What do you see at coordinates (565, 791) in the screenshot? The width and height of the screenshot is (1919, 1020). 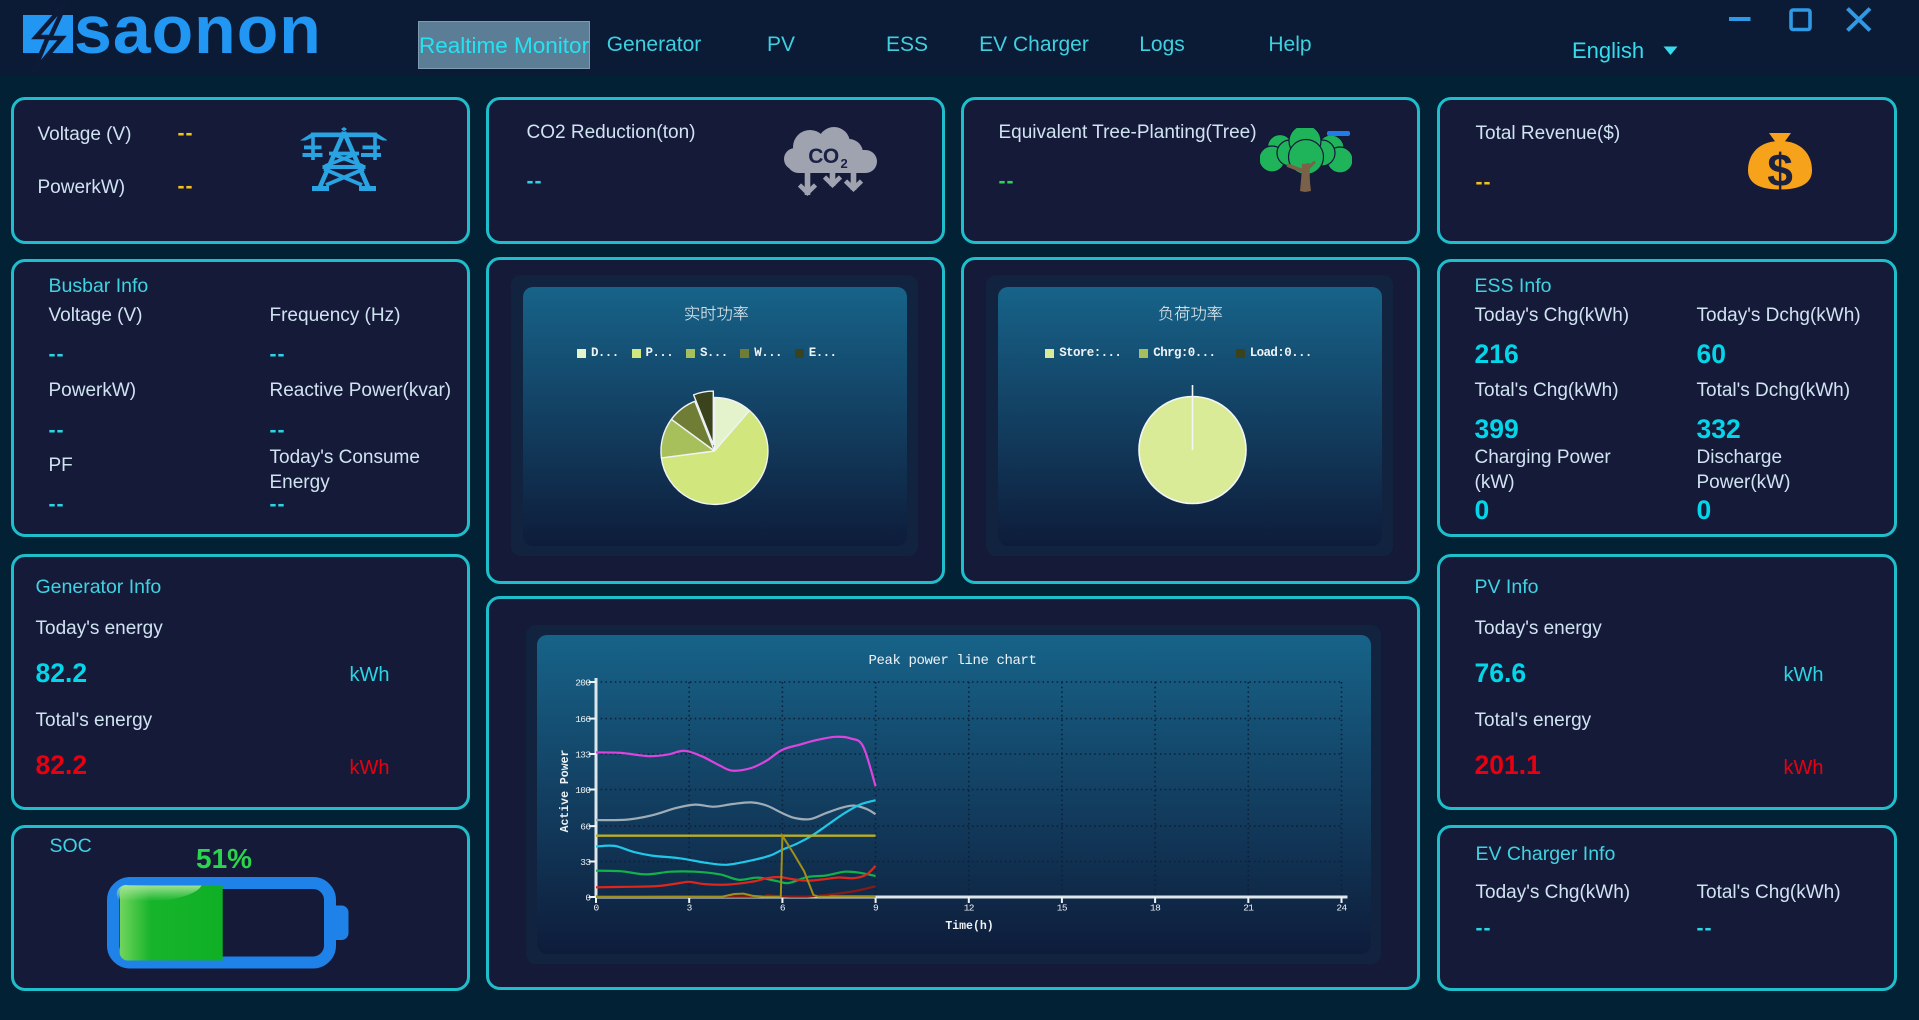 I see `svg-text: Active Power` at bounding box center [565, 791].